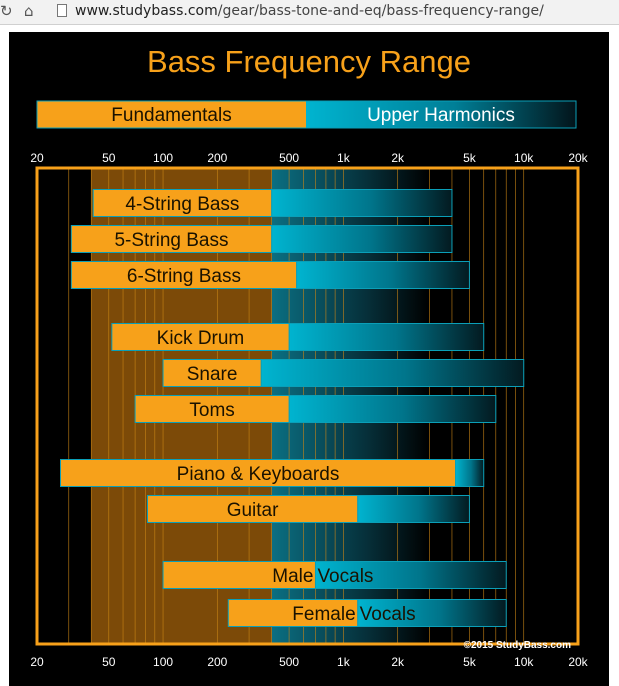 This screenshot has width=619, height=686. I want to click on legend-label-fundamentals: Fundamentals, so click(171, 115).